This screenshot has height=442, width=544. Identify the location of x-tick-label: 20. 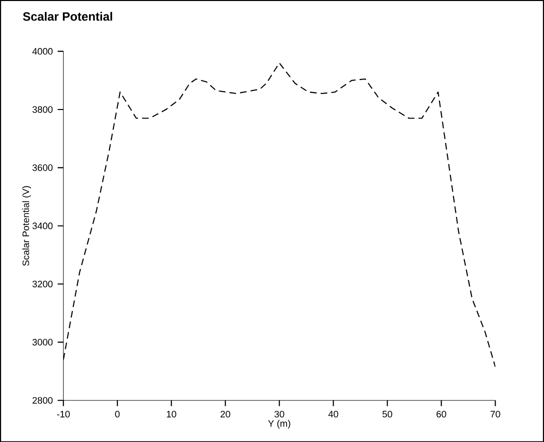
(225, 414).